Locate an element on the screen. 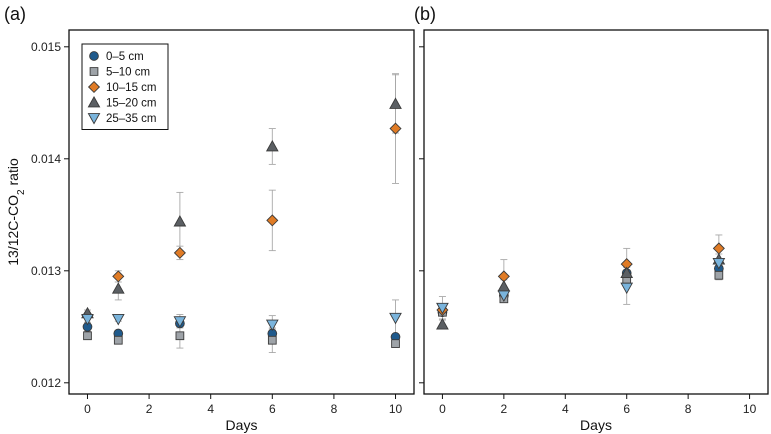 The image size is (771, 434). error-bars is located at coordinates (580, 282).